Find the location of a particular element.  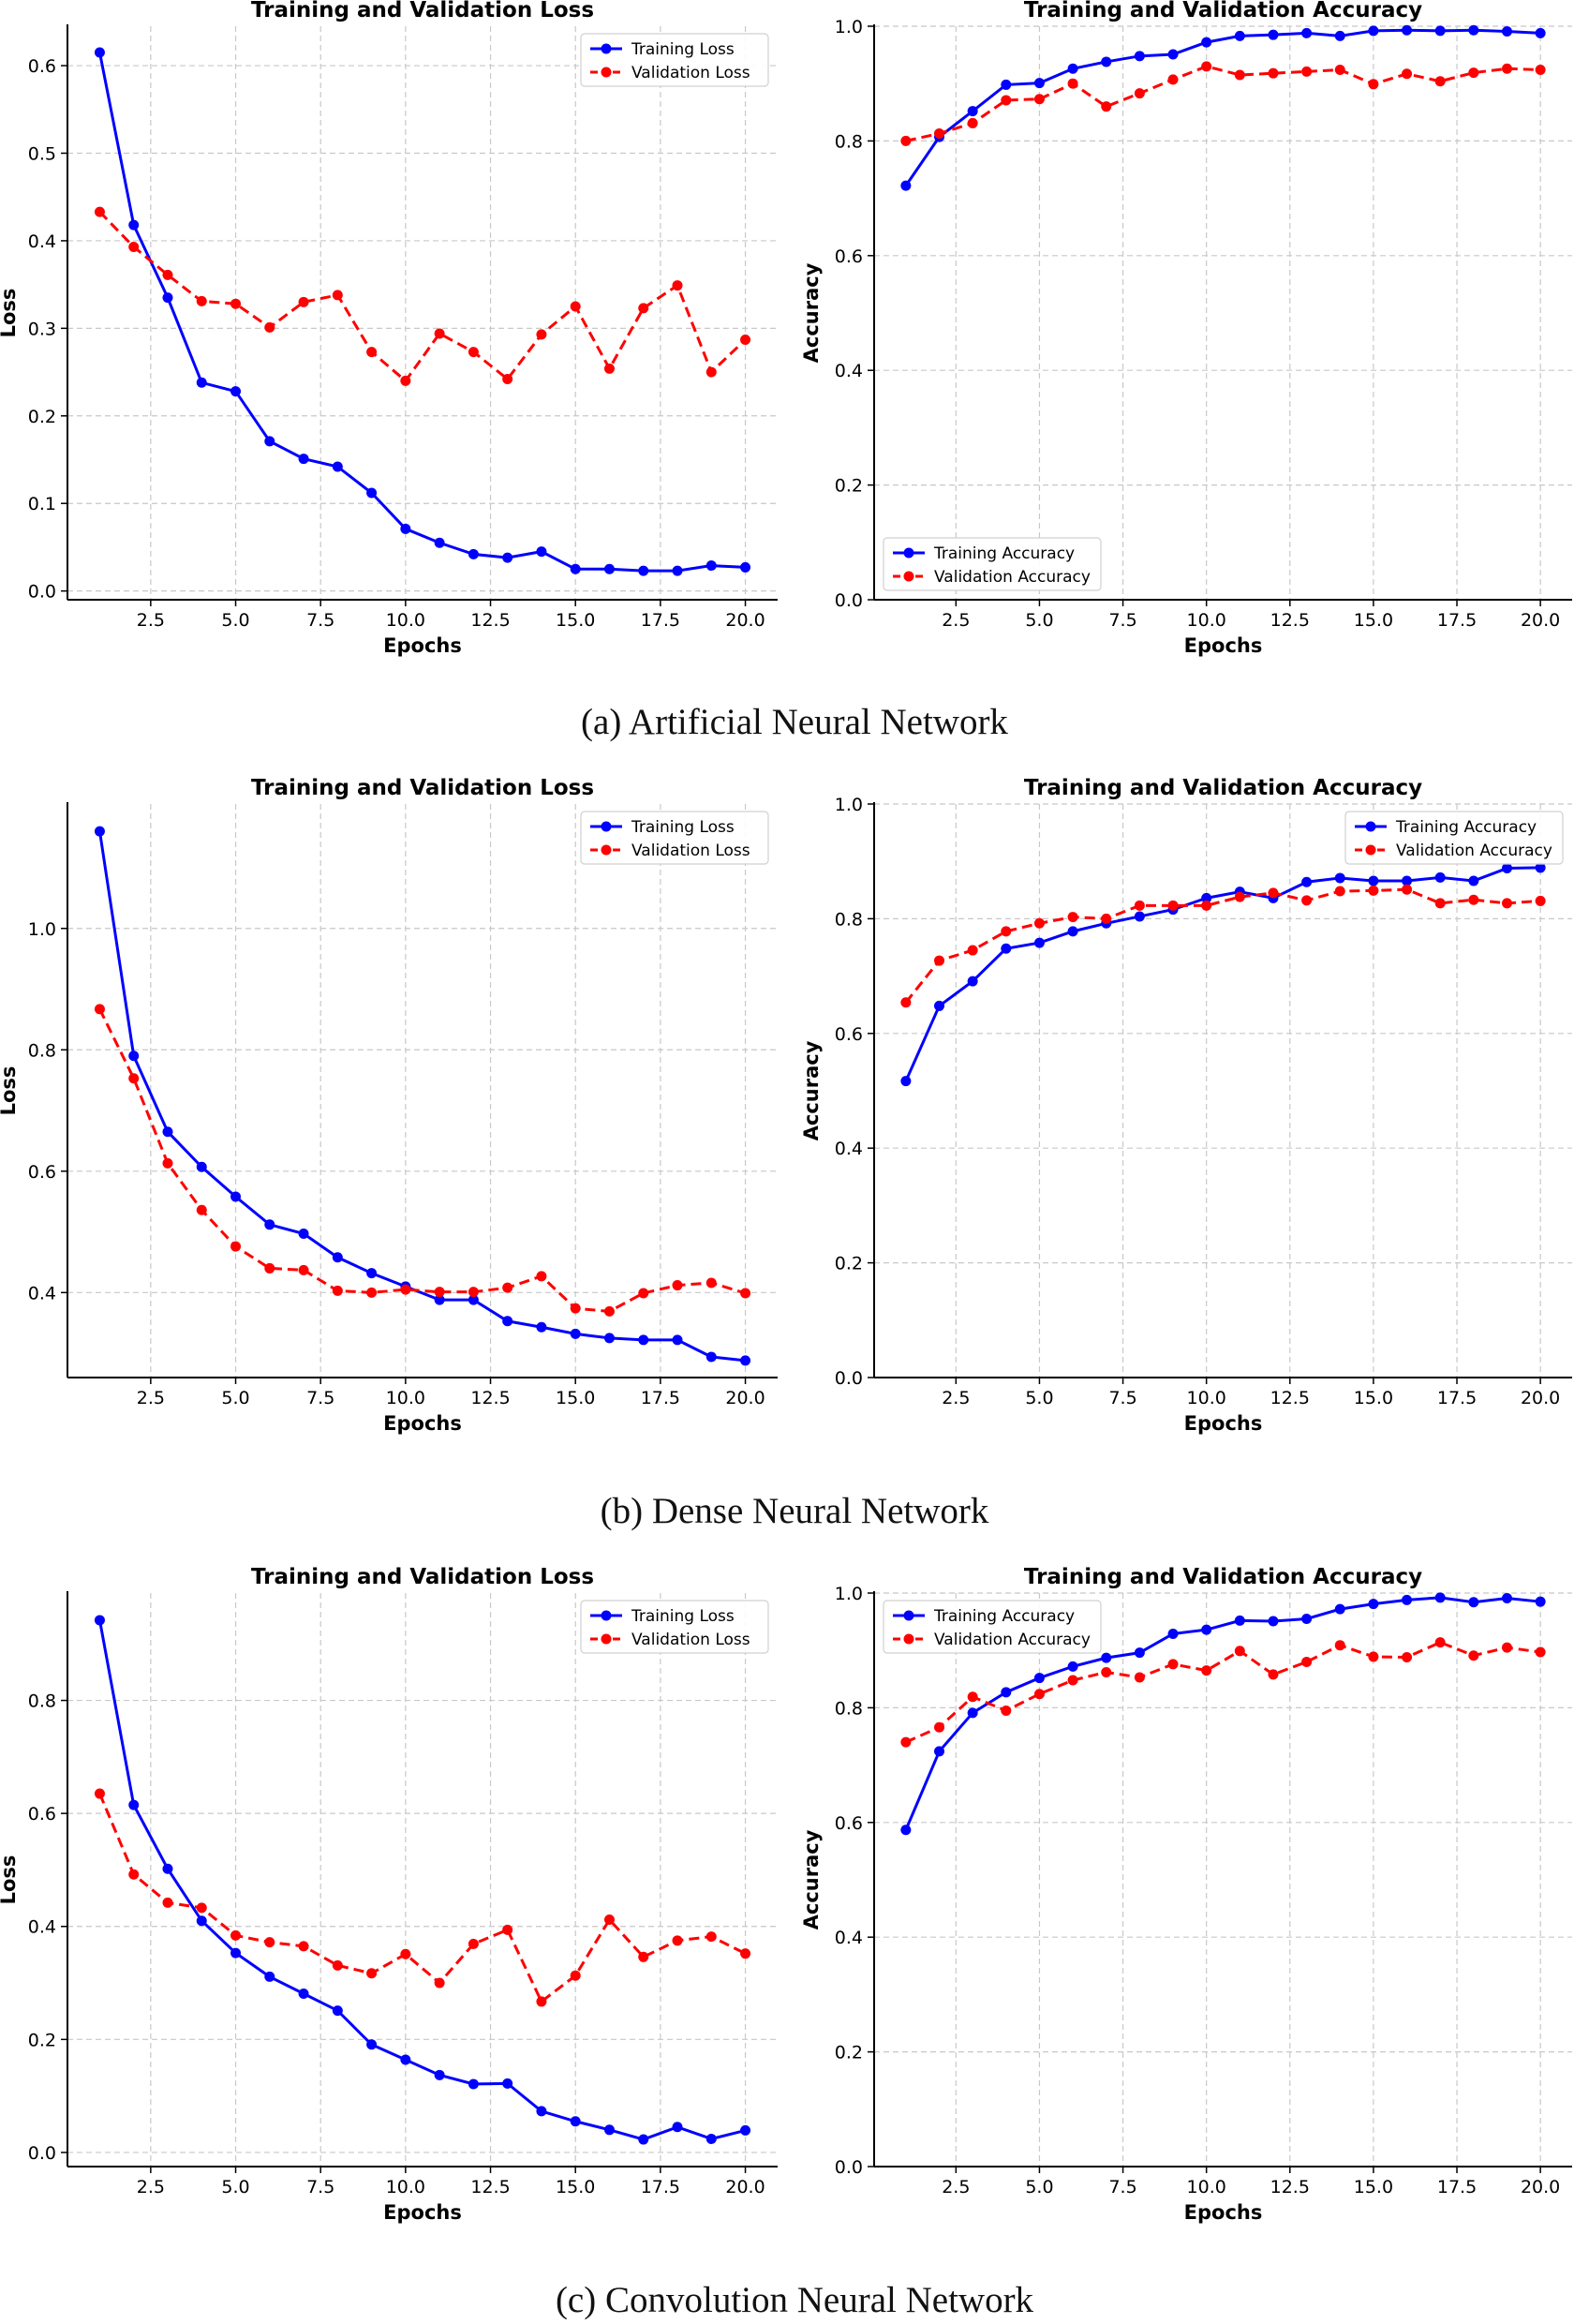

legend-label: Training Accuracy is located at coordinates (1004, 553).